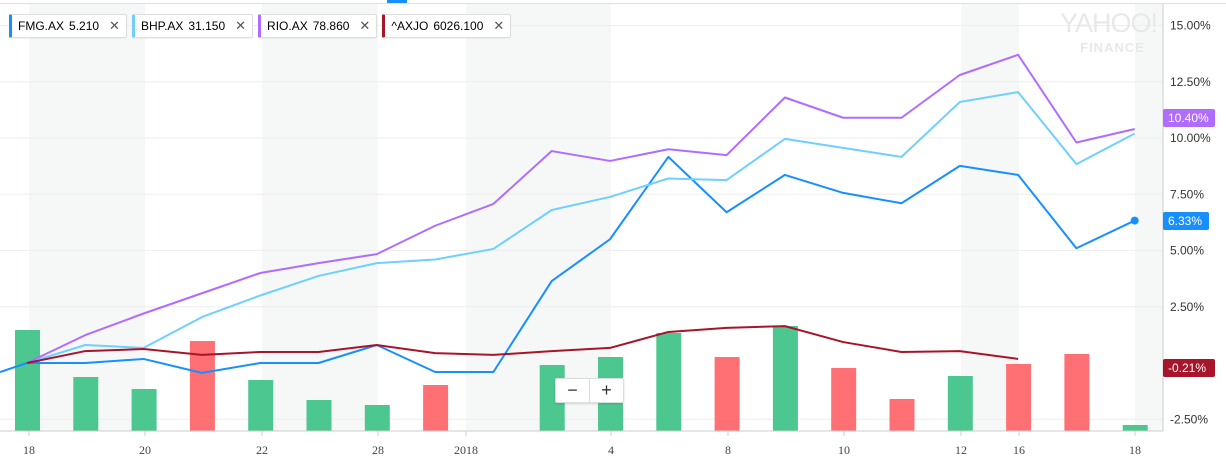 The height and width of the screenshot is (470, 1226). What do you see at coordinates (1187, 307) in the screenshot?
I see `y-tick-label: 2.50%` at bounding box center [1187, 307].